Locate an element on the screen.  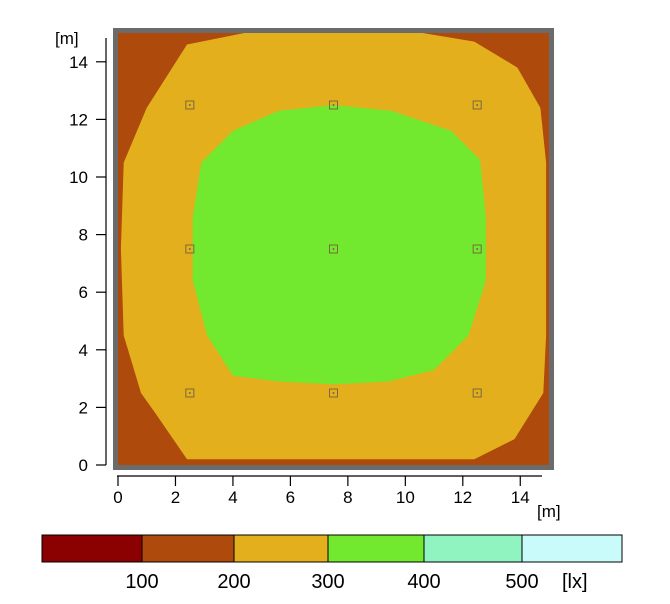
x-tick-label: 8 is located at coordinates (347, 497).